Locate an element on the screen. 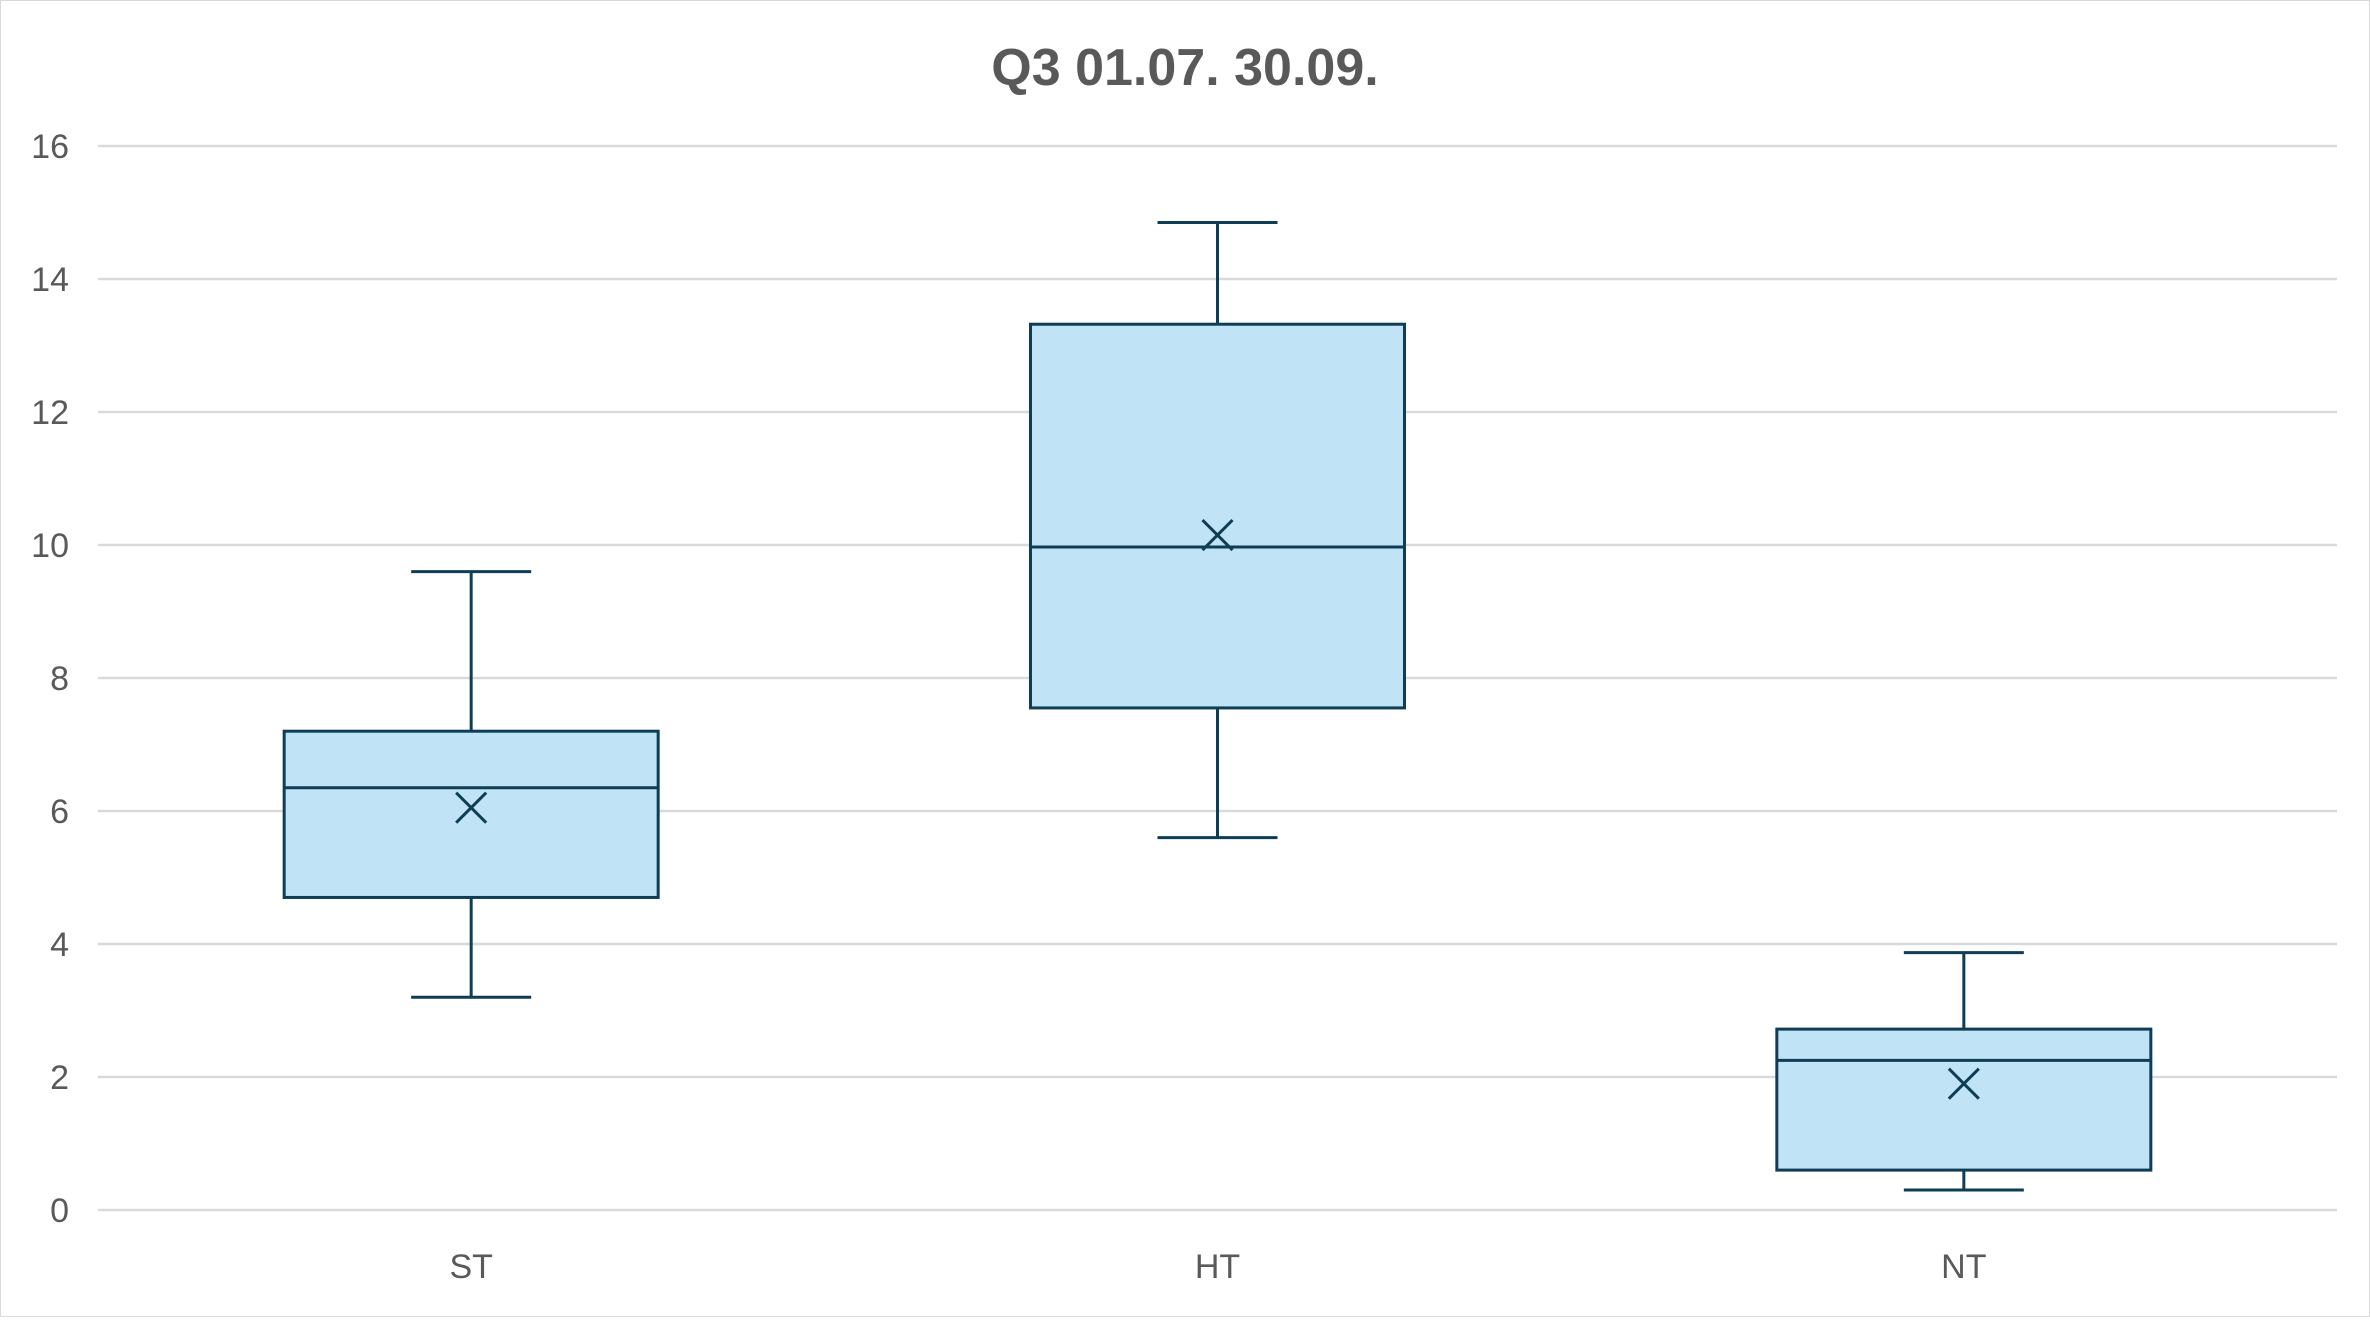 The image size is (2370, 1321). y-tick-label: 14 is located at coordinates (50, 280).